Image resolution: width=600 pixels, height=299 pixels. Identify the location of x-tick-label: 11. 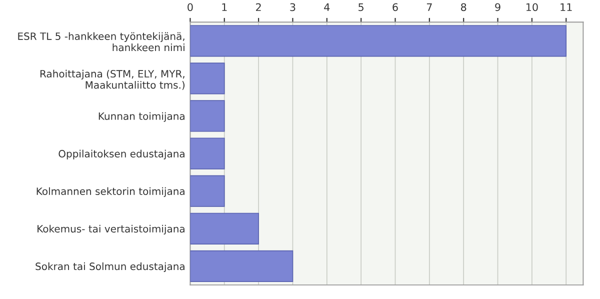
(566, 7).